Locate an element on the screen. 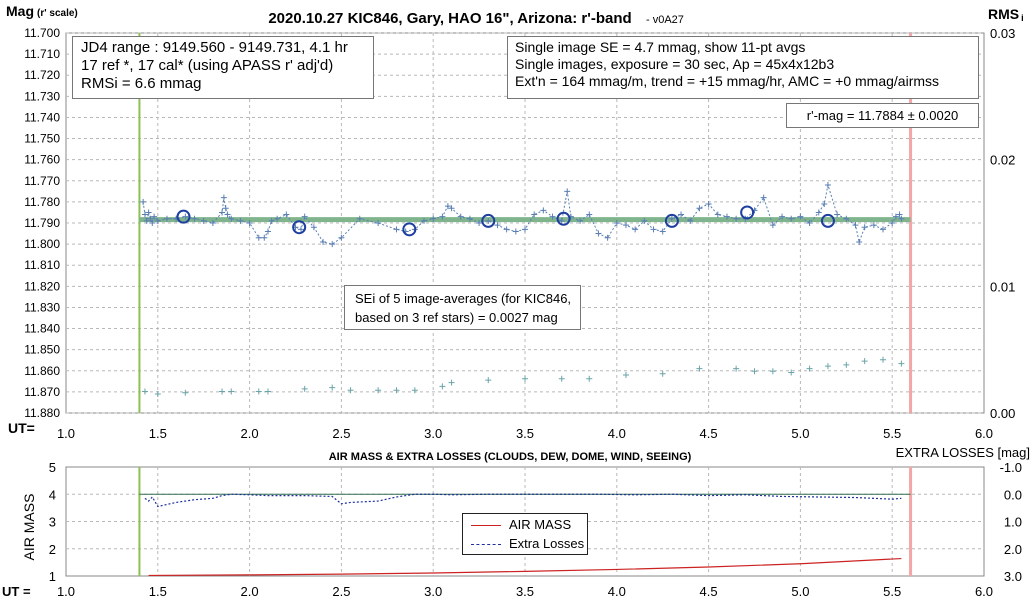 This screenshot has width=1035, height=602. legend-losses: Extra Losses is located at coordinates (525, 544).